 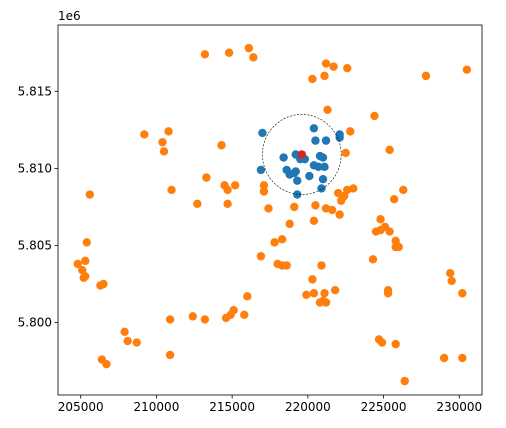 What do you see at coordinates (270, 404) in the screenshot?
I see `x-axis: 205000 210000 215000 220000 225000 230000` at bounding box center [270, 404].